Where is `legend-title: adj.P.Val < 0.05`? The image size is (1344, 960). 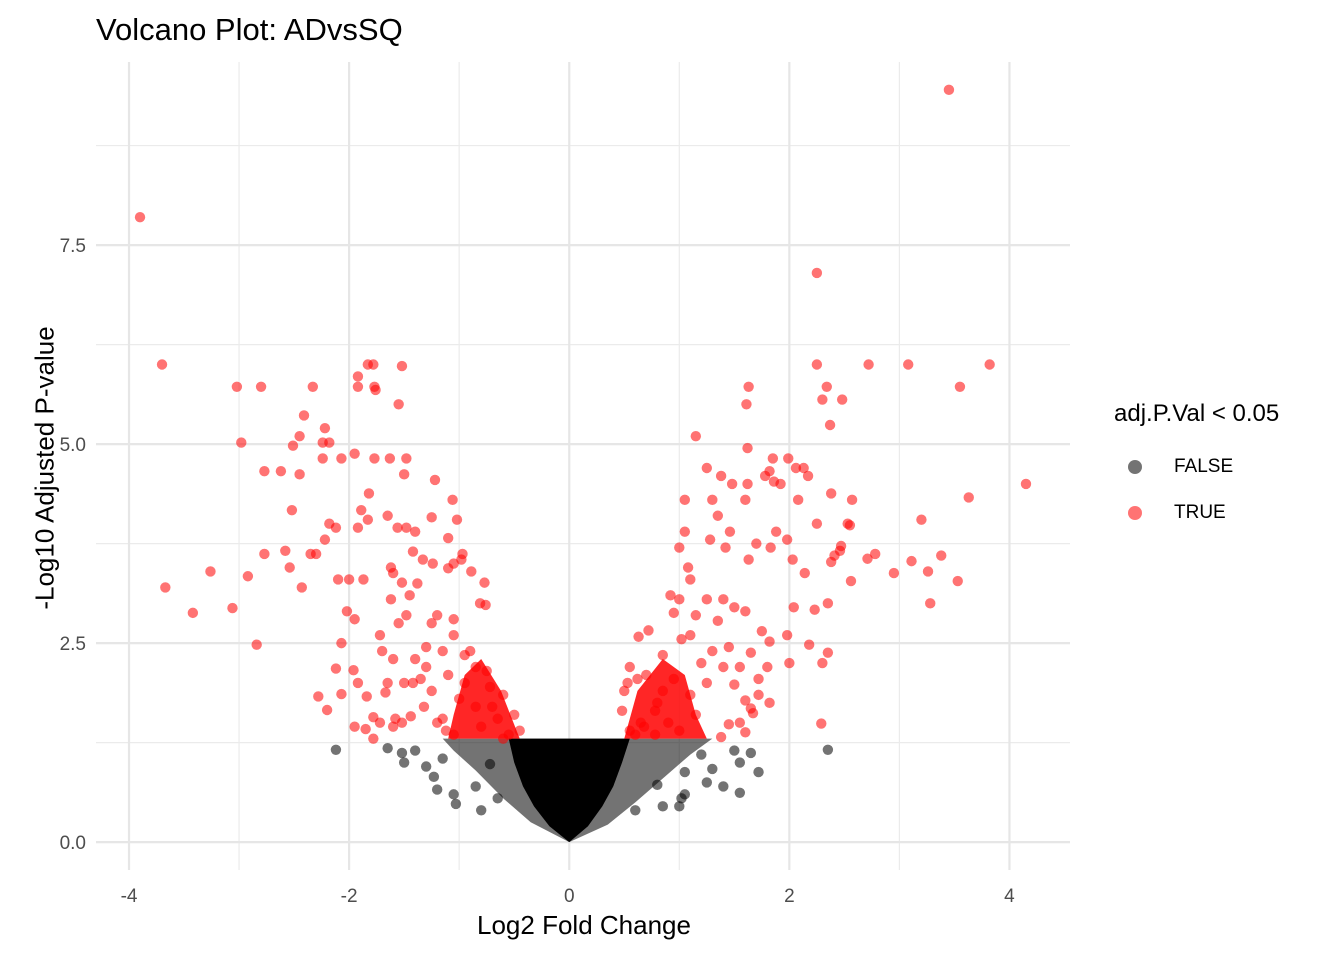
legend-title: adj.P.Val < 0.05 is located at coordinates (1197, 413).